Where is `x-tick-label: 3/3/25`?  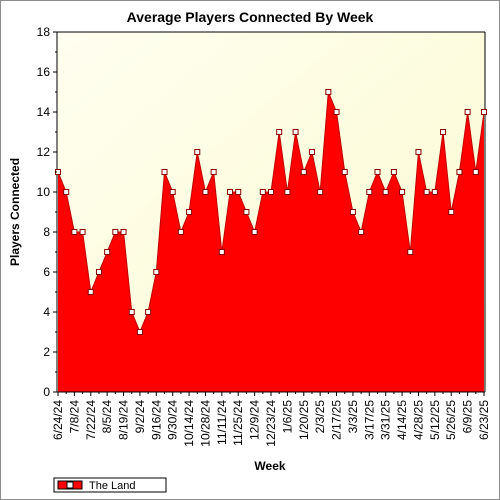 x-tick-label: 3/3/25 is located at coordinates (353, 417).